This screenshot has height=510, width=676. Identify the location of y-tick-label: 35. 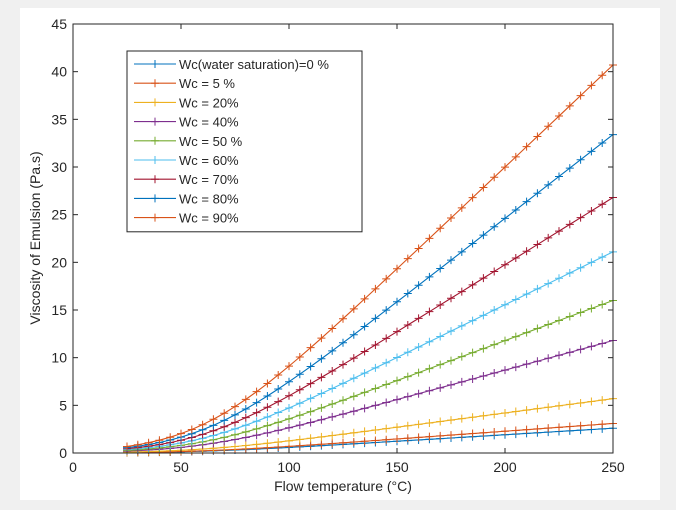
(59, 119).